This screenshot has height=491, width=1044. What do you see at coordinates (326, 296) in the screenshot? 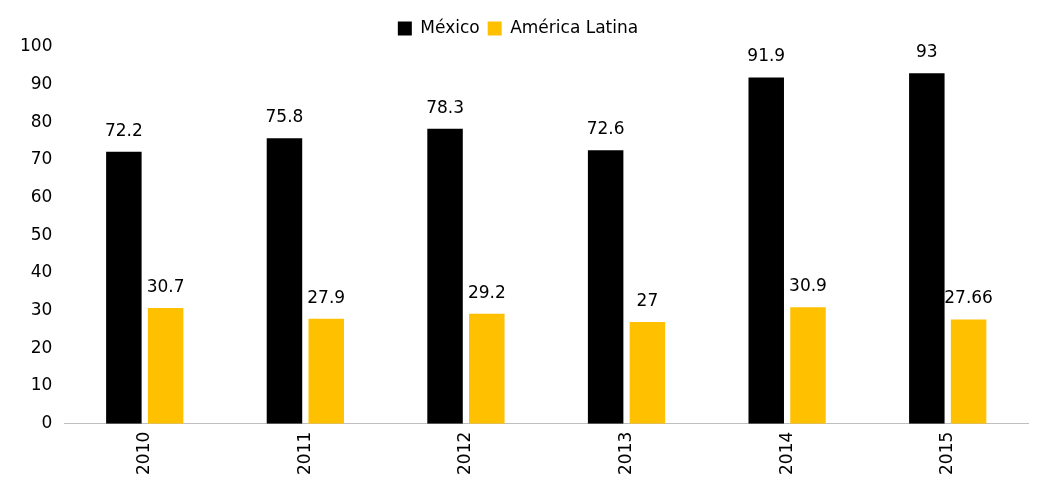
I see `data-label: 27.9` at bounding box center [326, 296].